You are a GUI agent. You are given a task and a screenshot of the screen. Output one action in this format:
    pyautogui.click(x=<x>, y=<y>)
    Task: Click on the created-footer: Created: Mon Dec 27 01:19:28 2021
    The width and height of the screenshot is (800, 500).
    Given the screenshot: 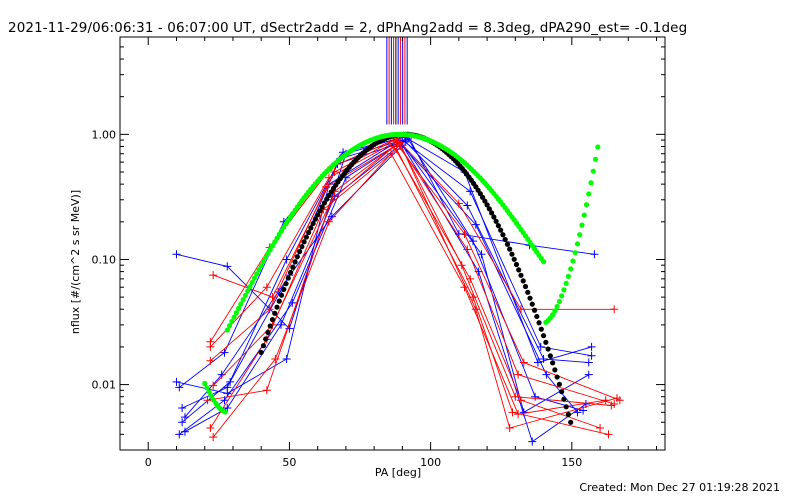 What is the action you would take?
    pyautogui.click(x=679, y=487)
    